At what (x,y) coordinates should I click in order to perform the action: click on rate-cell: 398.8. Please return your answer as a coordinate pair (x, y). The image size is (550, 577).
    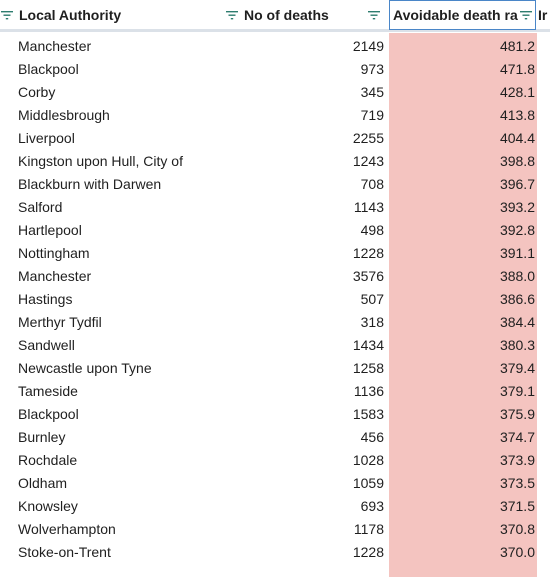
    Looking at the image, I should click on (517, 161).